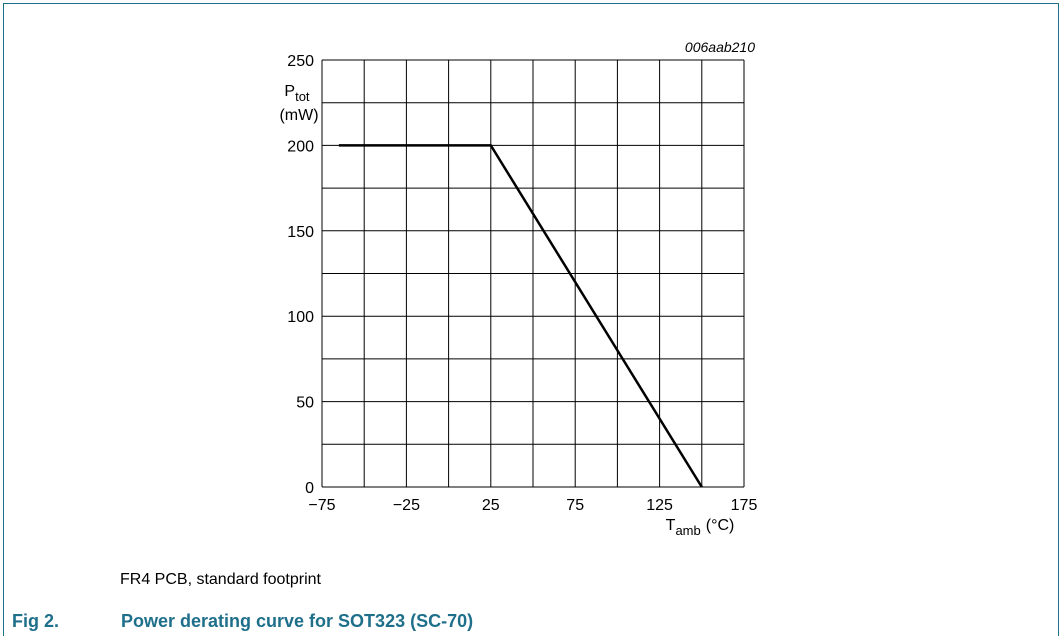 The image size is (1064, 641). I want to click on y-tick-label: 150, so click(300, 232).